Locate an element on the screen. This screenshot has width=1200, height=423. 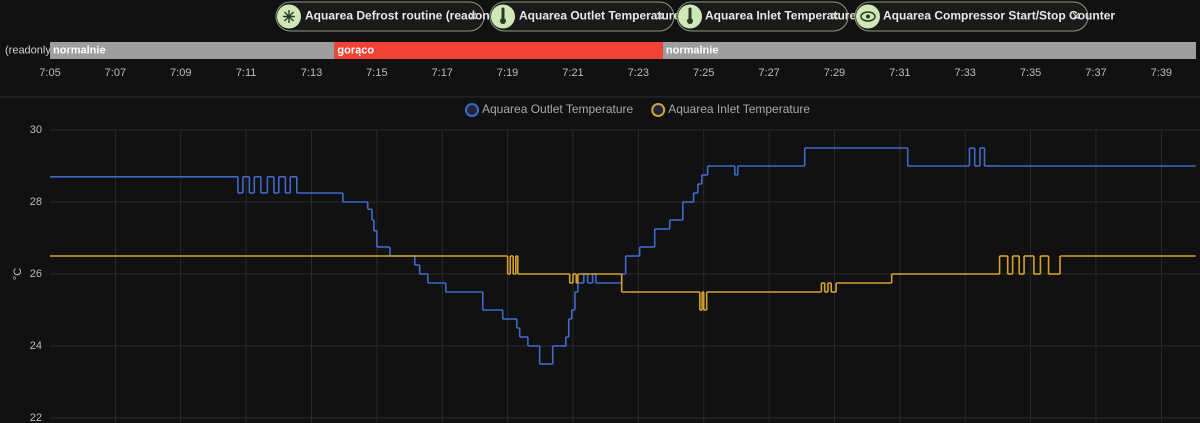
y-axis-title: °C is located at coordinates (18, 274).